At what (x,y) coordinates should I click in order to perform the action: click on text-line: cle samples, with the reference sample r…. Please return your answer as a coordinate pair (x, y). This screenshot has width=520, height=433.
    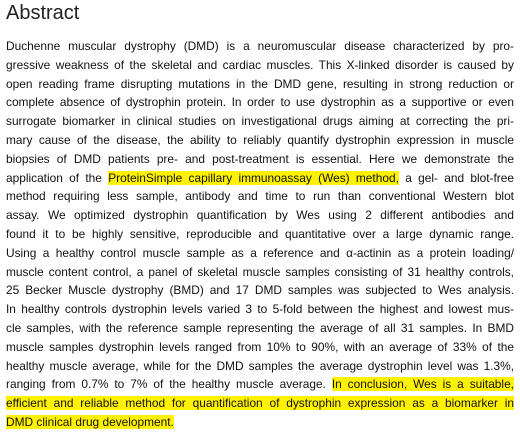
    Looking at the image, I should click on (260, 328).